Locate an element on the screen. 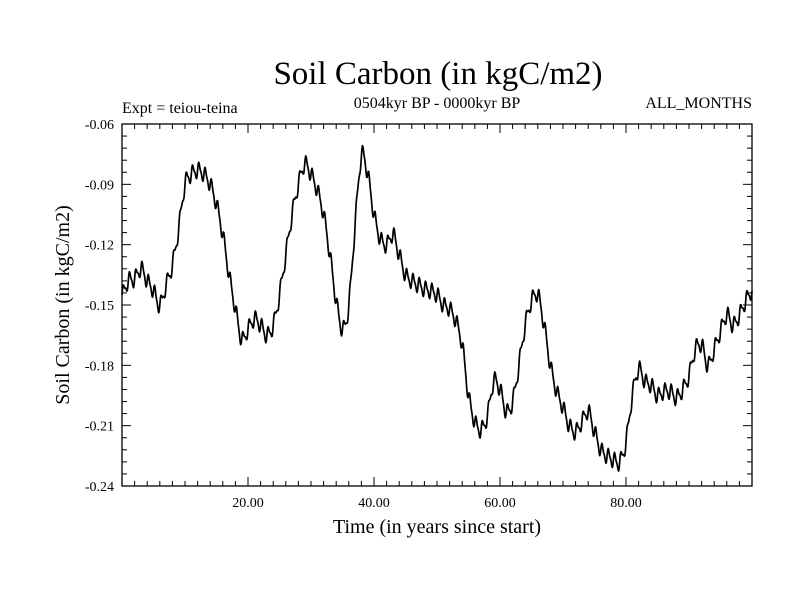 The image size is (800, 600). y-tick-label: -0.15 is located at coordinates (99, 306).